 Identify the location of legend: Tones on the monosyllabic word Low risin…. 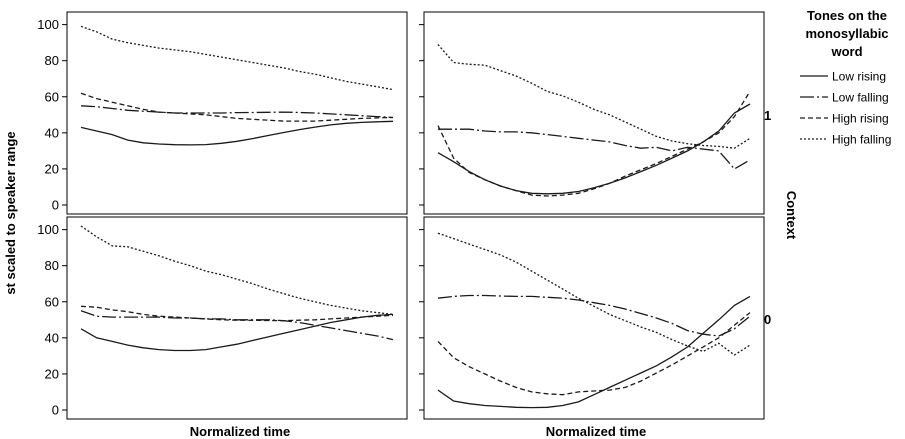
(845, 77).